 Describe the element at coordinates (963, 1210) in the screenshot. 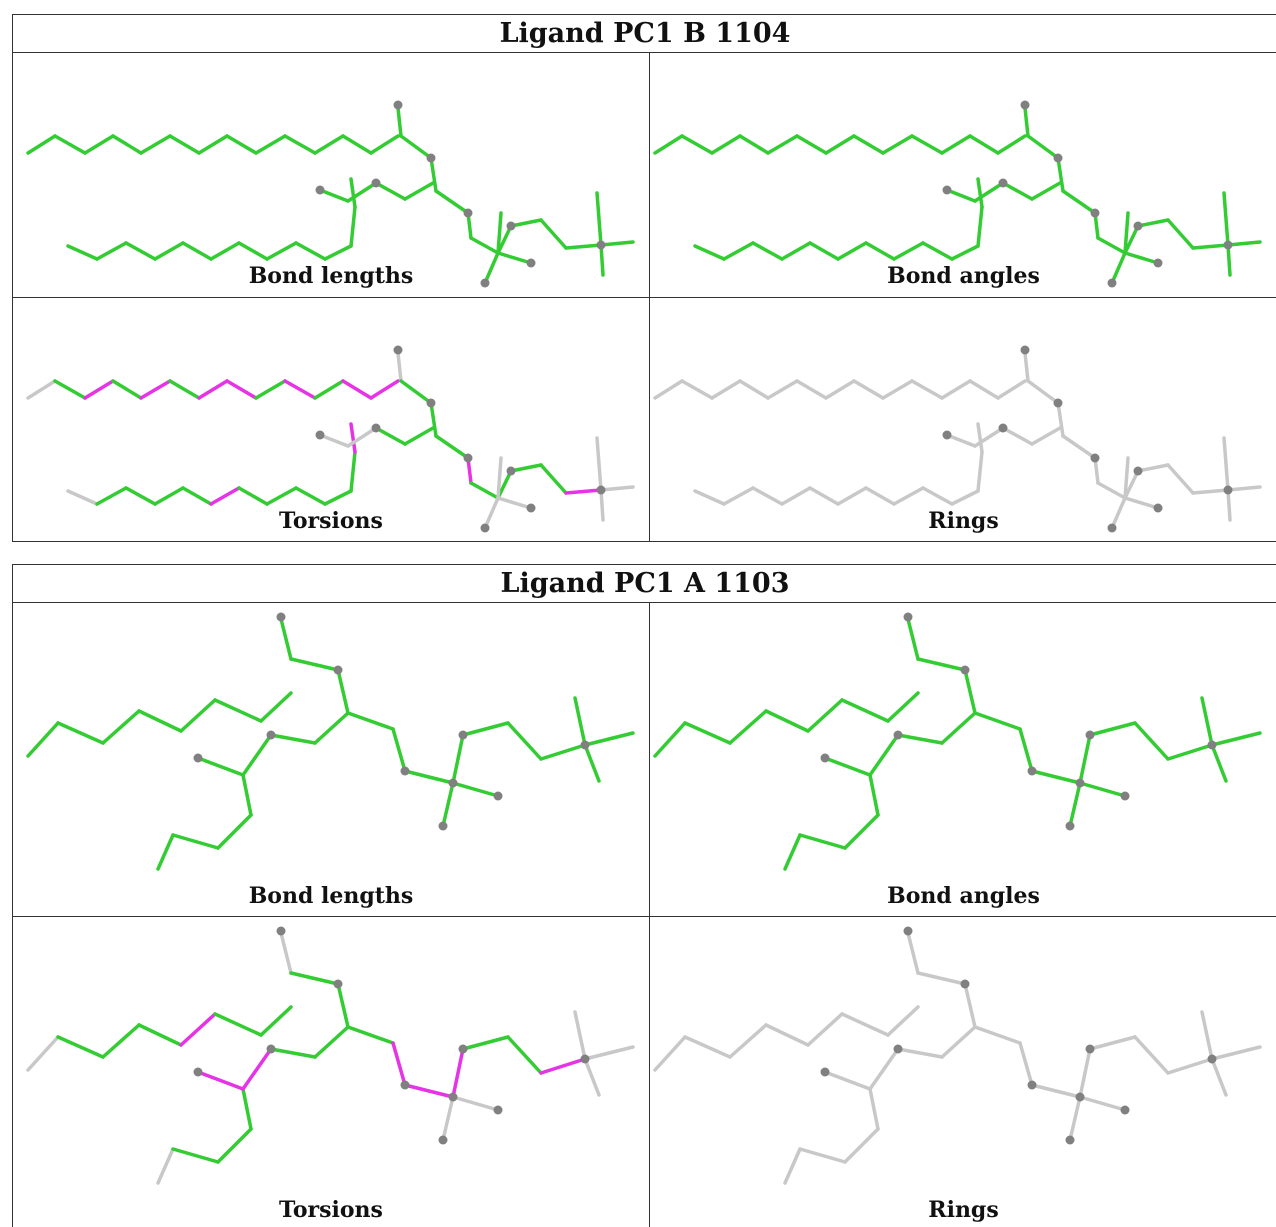

I see `cell-label: Rings` at that location.